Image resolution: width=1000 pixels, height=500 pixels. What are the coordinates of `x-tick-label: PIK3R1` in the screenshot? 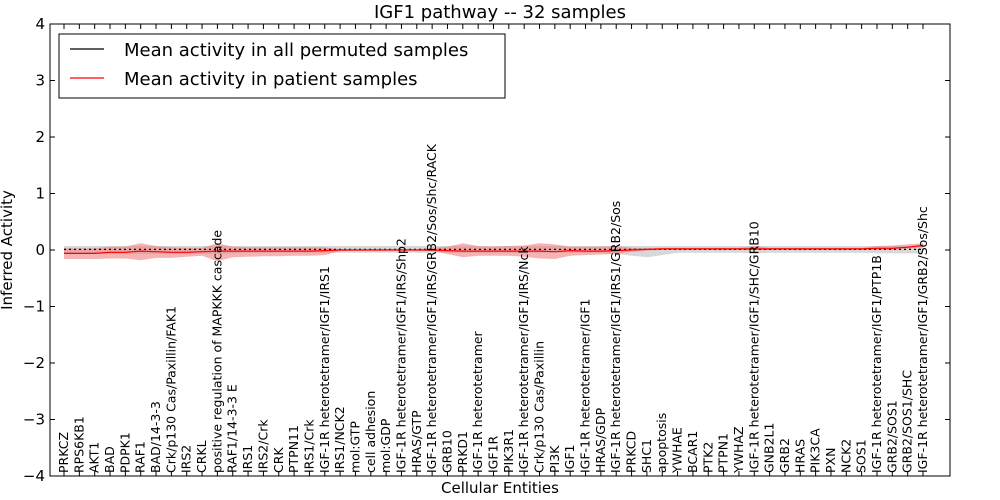 It's located at (508, 451).